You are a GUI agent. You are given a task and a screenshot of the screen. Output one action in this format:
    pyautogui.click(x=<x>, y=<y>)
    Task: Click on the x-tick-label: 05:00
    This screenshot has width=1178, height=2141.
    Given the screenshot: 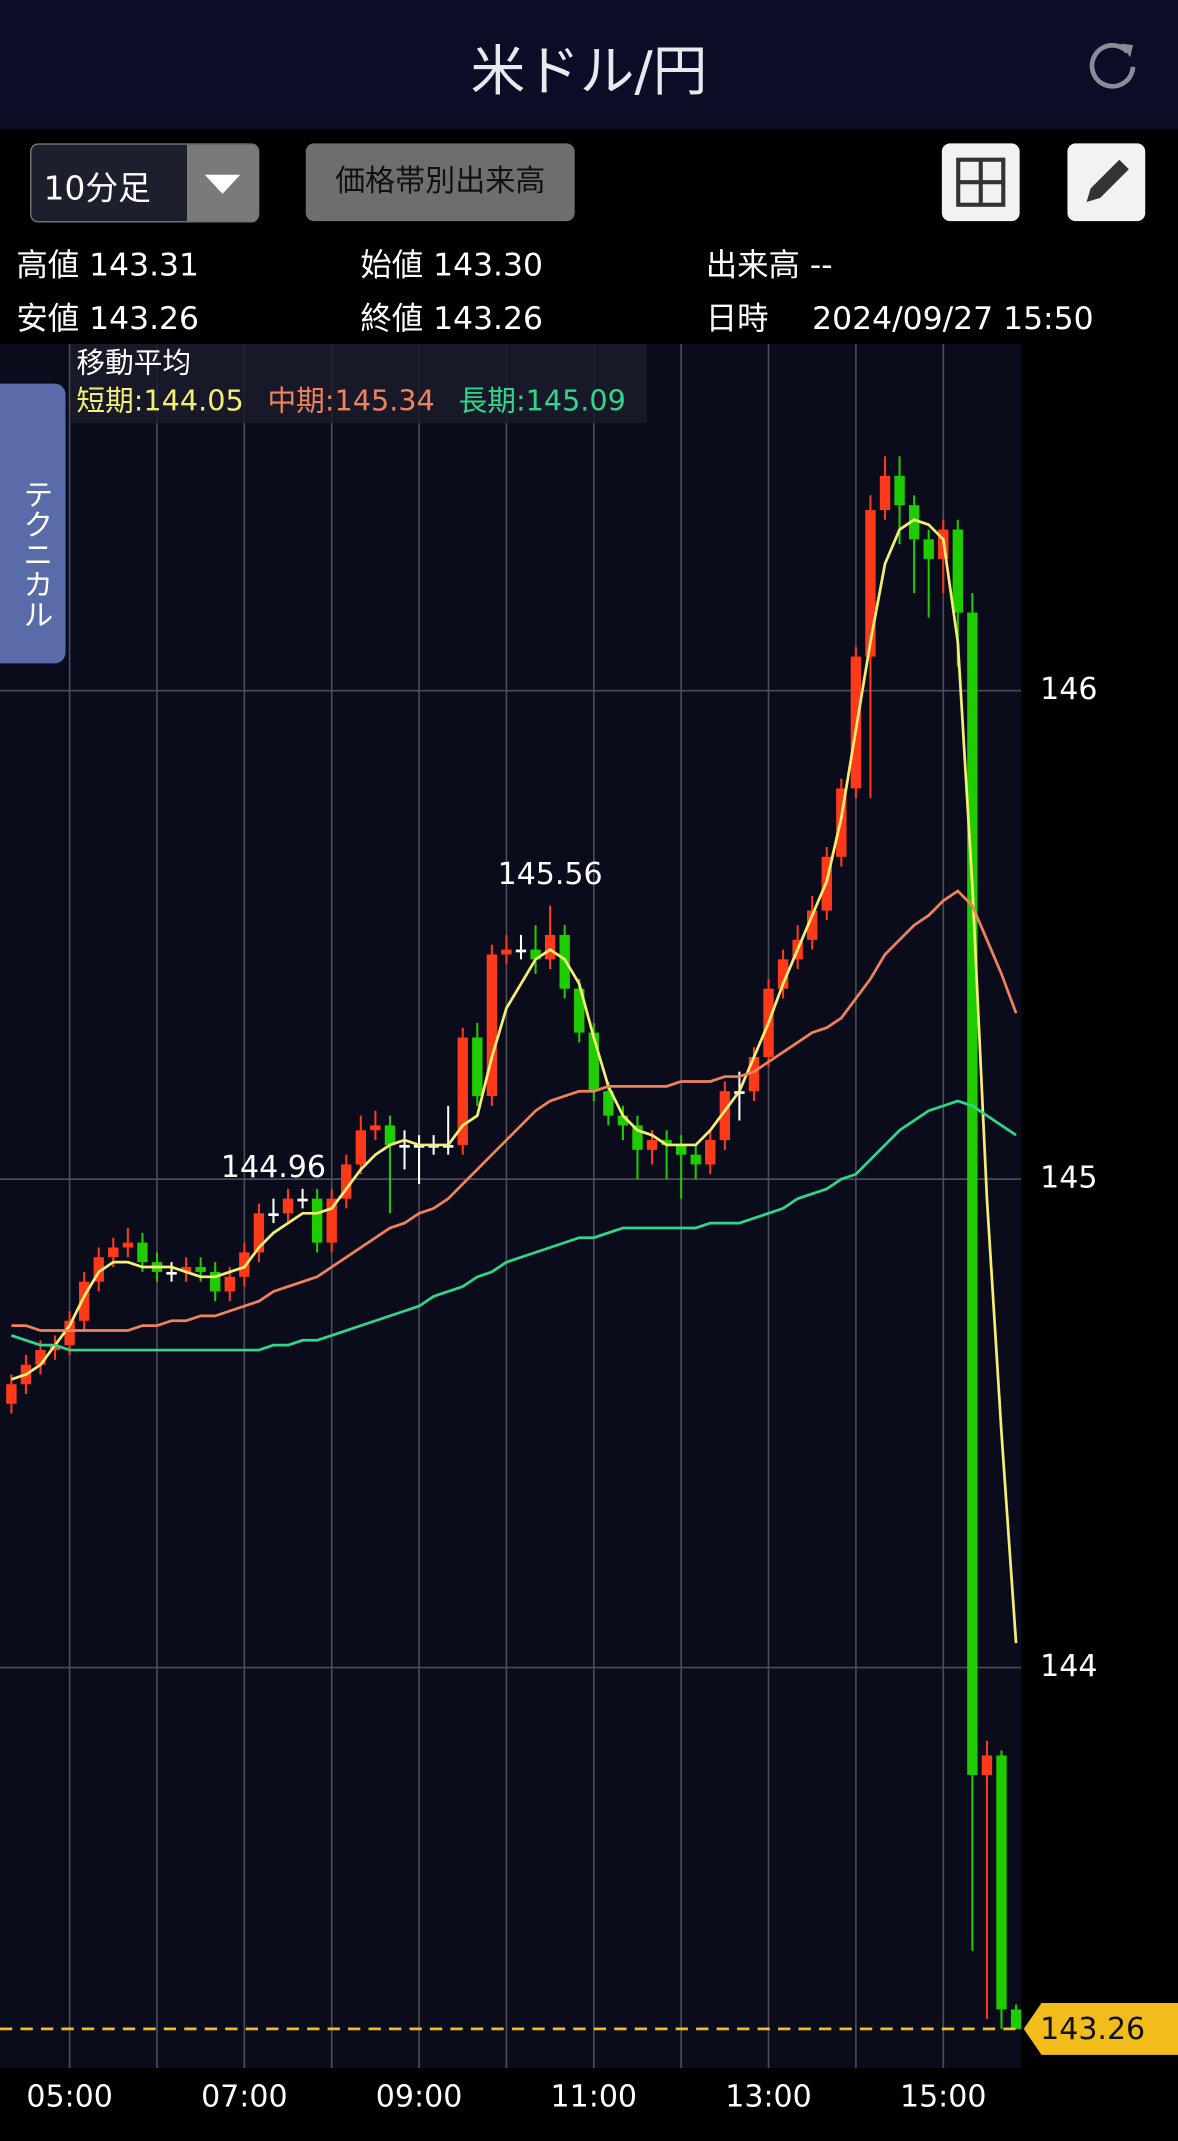 What is the action you would take?
    pyautogui.click(x=69, y=2097)
    